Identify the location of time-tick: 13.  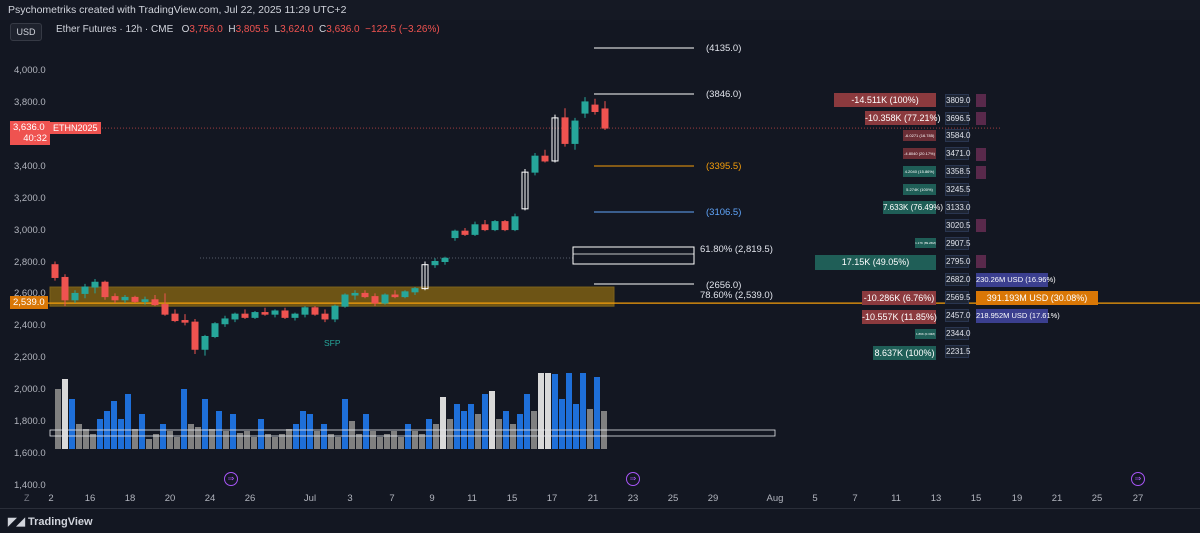
(936, 498).